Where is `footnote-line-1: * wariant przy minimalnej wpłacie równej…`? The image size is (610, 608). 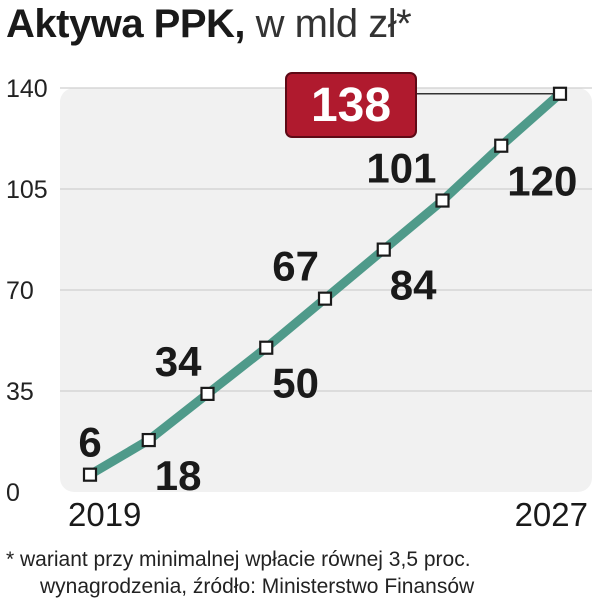 footnote-line-1: * wariant przy minimalnej wpłacie równej… is located at coordinates (238, 559).